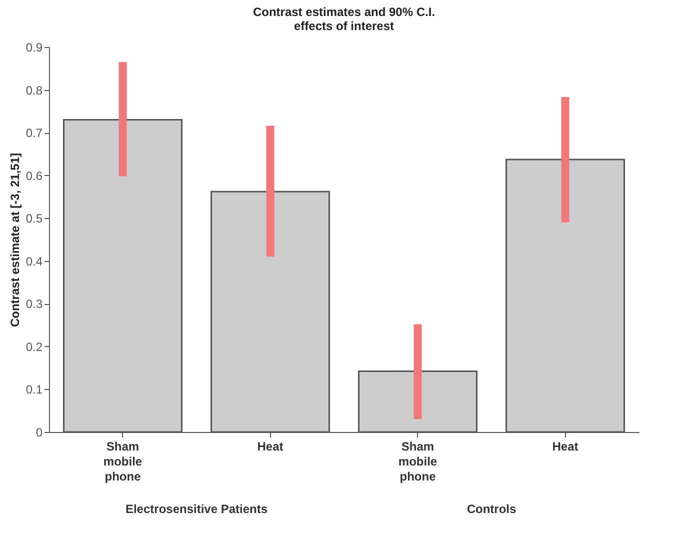  Describe the element at coordinates (196, 509) in the screenshot. I see `text: Electrosensitive Patients` at that location.